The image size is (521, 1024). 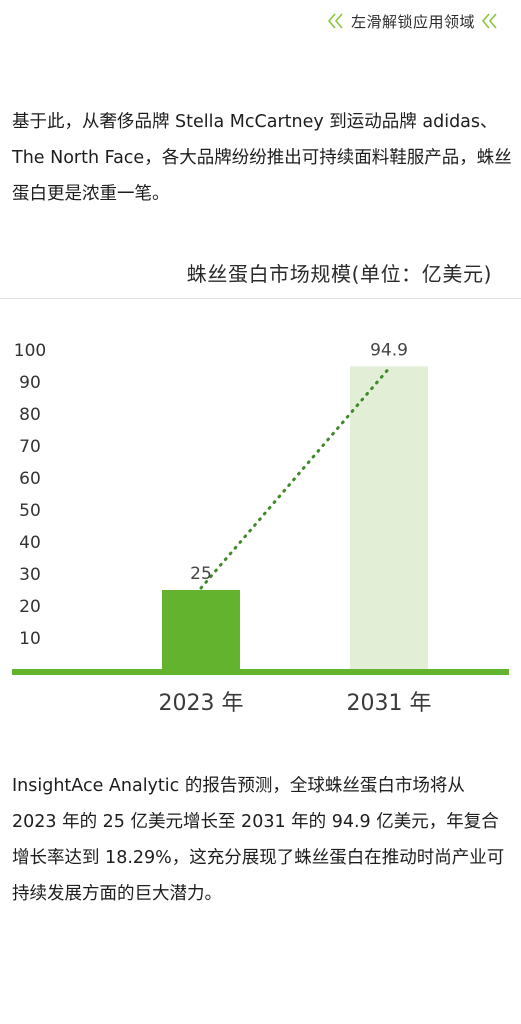 What do you see at coordinates (260, 672) in the screenshot?
I see `x-axis-baseline` at bounding box center [260, 672].